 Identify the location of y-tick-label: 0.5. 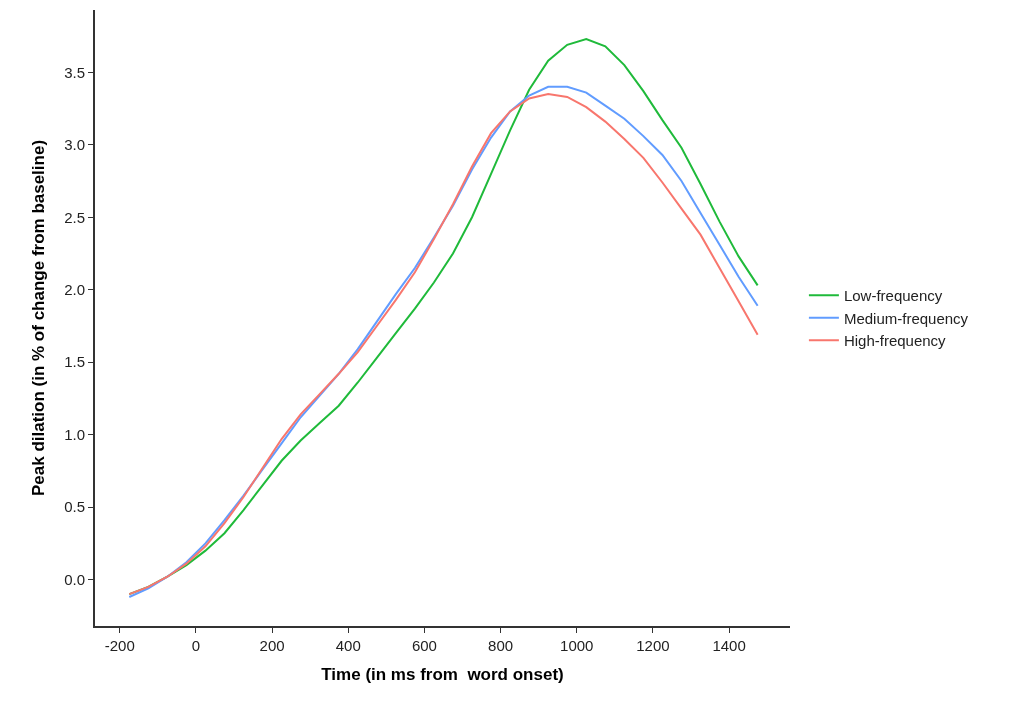
(74, 507).